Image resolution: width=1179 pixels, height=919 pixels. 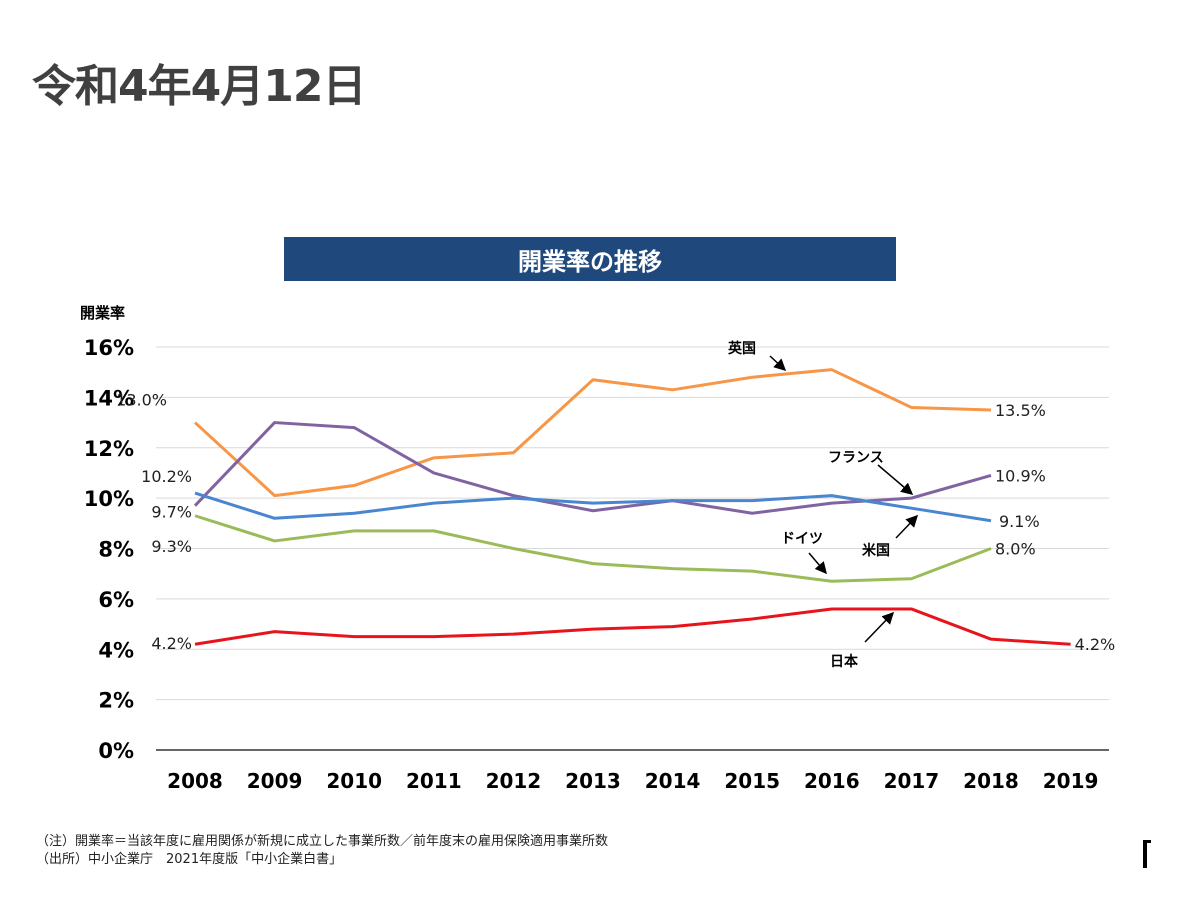 I want to click on x-tick-label: 2012, so click(x=514, y=781).